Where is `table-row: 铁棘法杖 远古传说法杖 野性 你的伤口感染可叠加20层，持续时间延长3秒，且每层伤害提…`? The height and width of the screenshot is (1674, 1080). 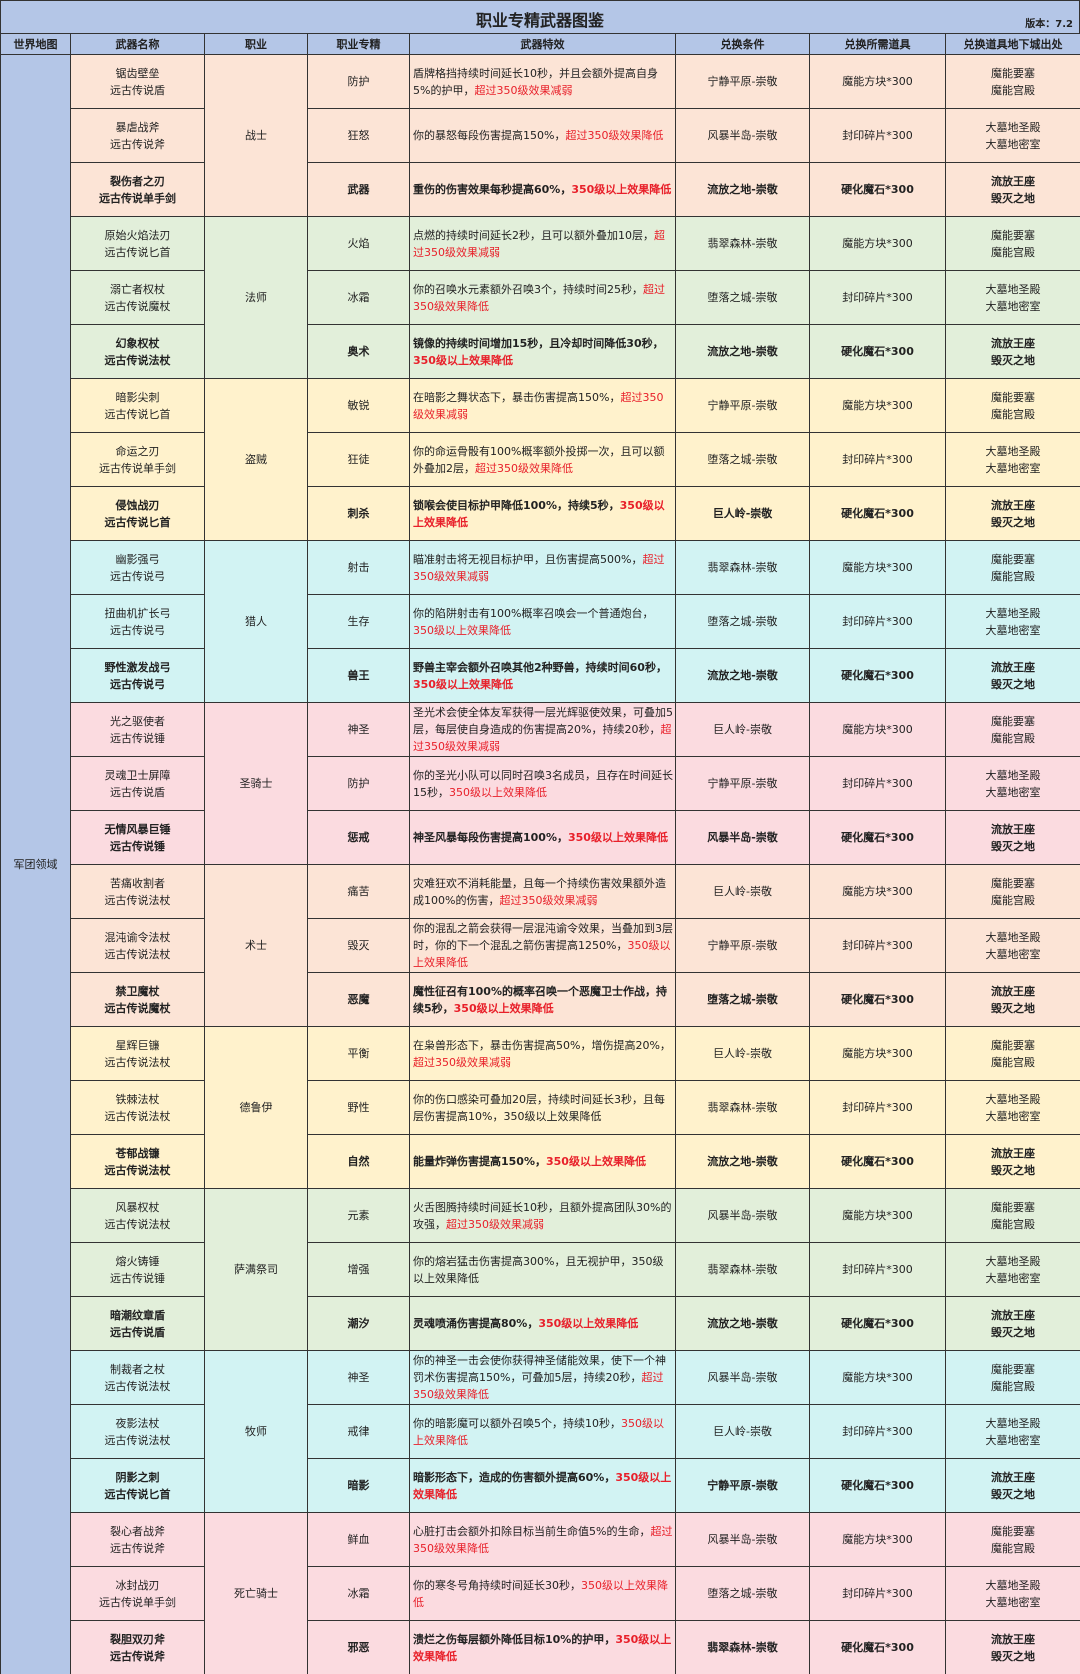 table-row: 铁棘法杖 远古传说法杖 野性 你的伤口感染可叠加20层，持续时间延长3秒，且每层伤害提… is located at coordinates (540, 1107).